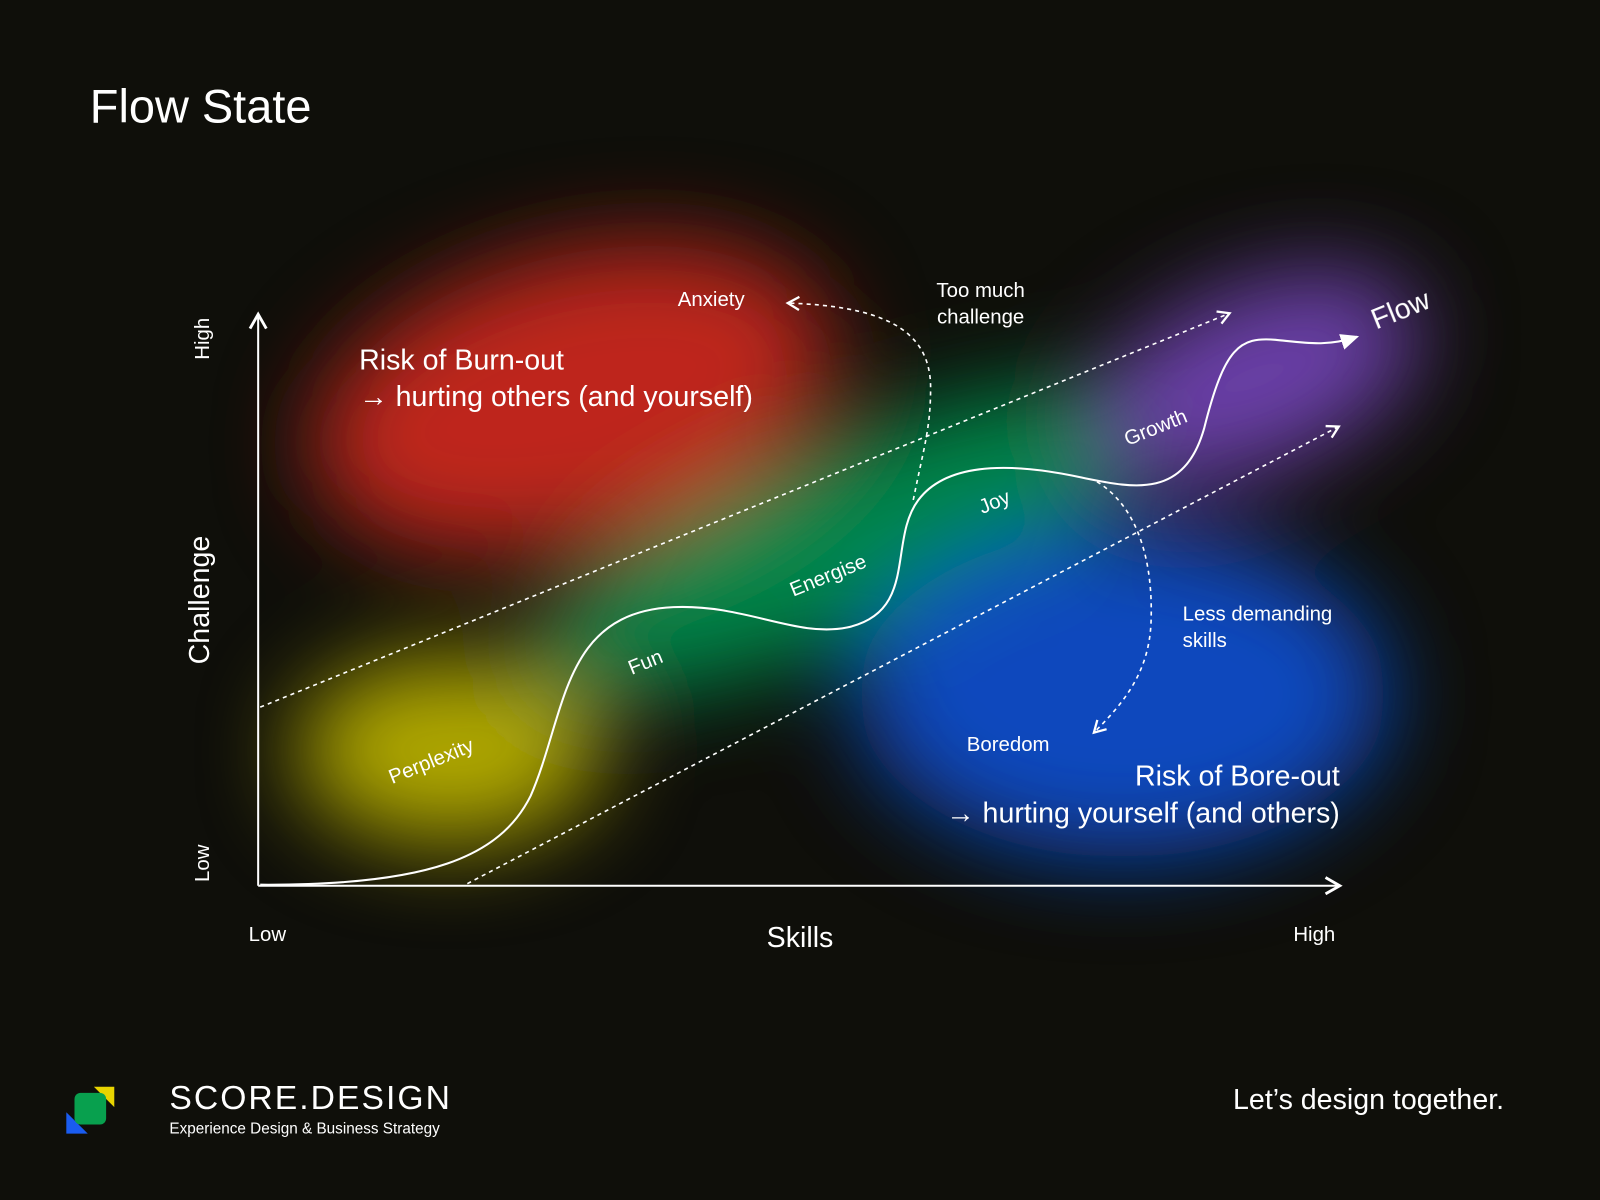 This screenshot has height=1200, width=1600. I want to click on burnout-title: Risk of Burn-out, so click(461, 360).